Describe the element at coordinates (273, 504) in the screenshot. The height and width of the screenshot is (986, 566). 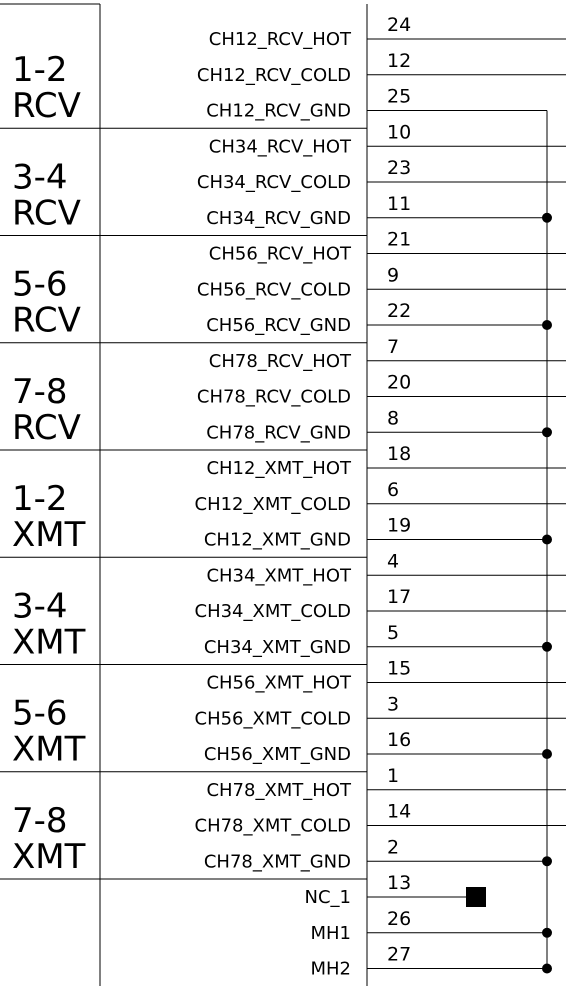
I see `signal-name: CH12_XMT_COLD` at that location.